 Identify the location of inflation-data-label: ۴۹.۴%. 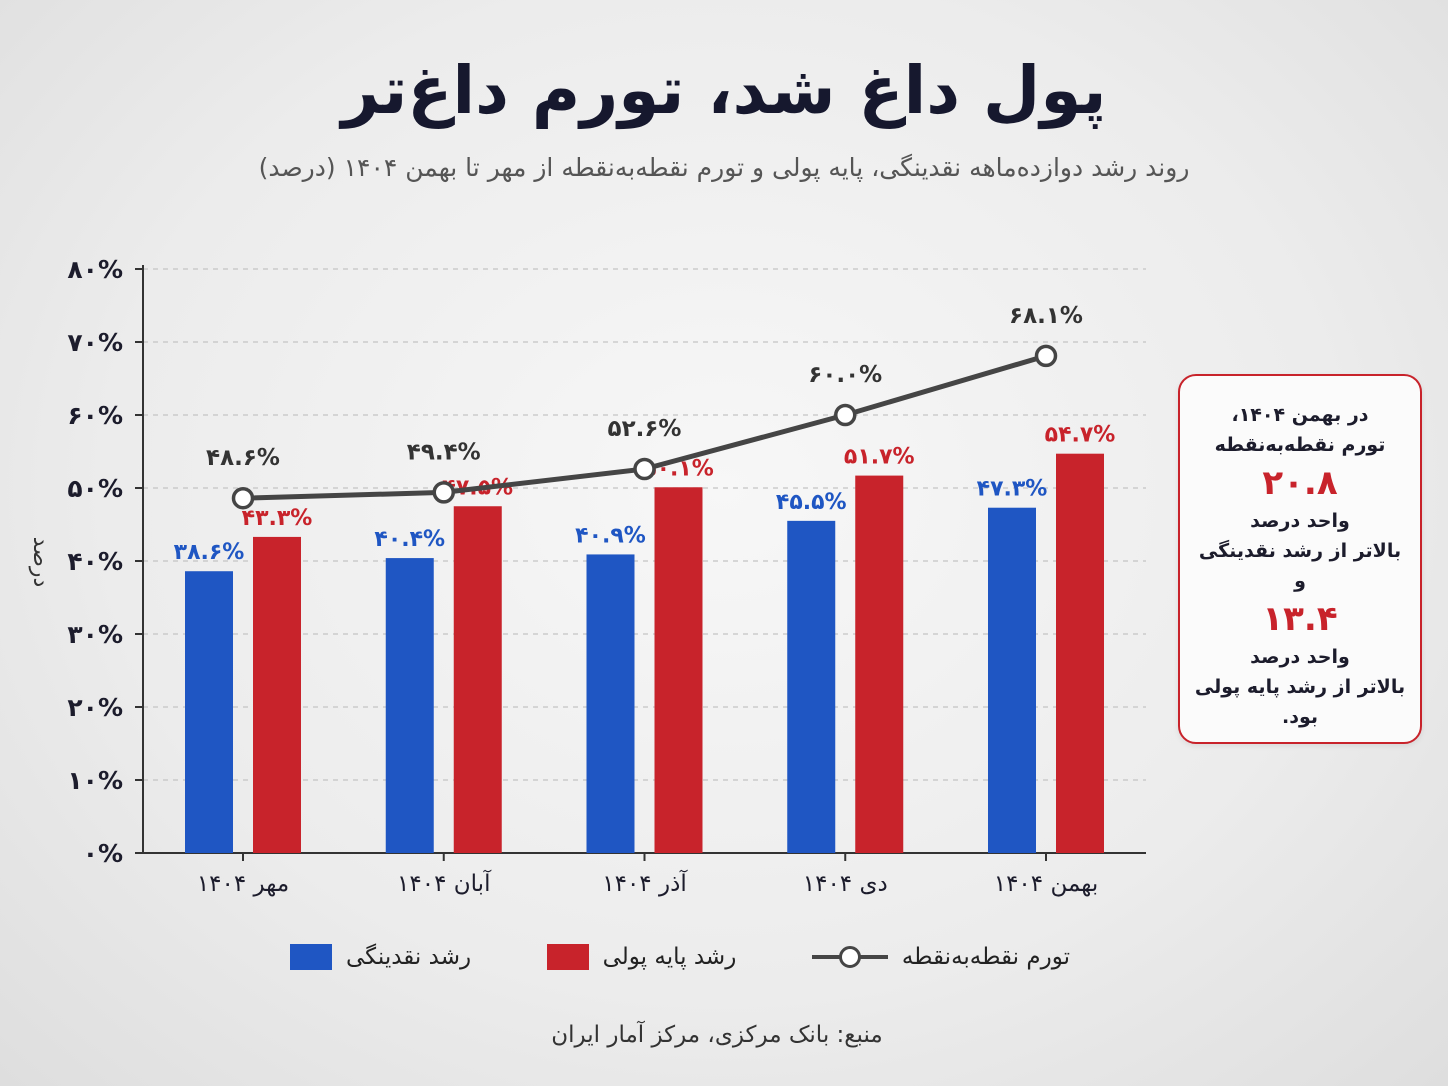
(444, 452).